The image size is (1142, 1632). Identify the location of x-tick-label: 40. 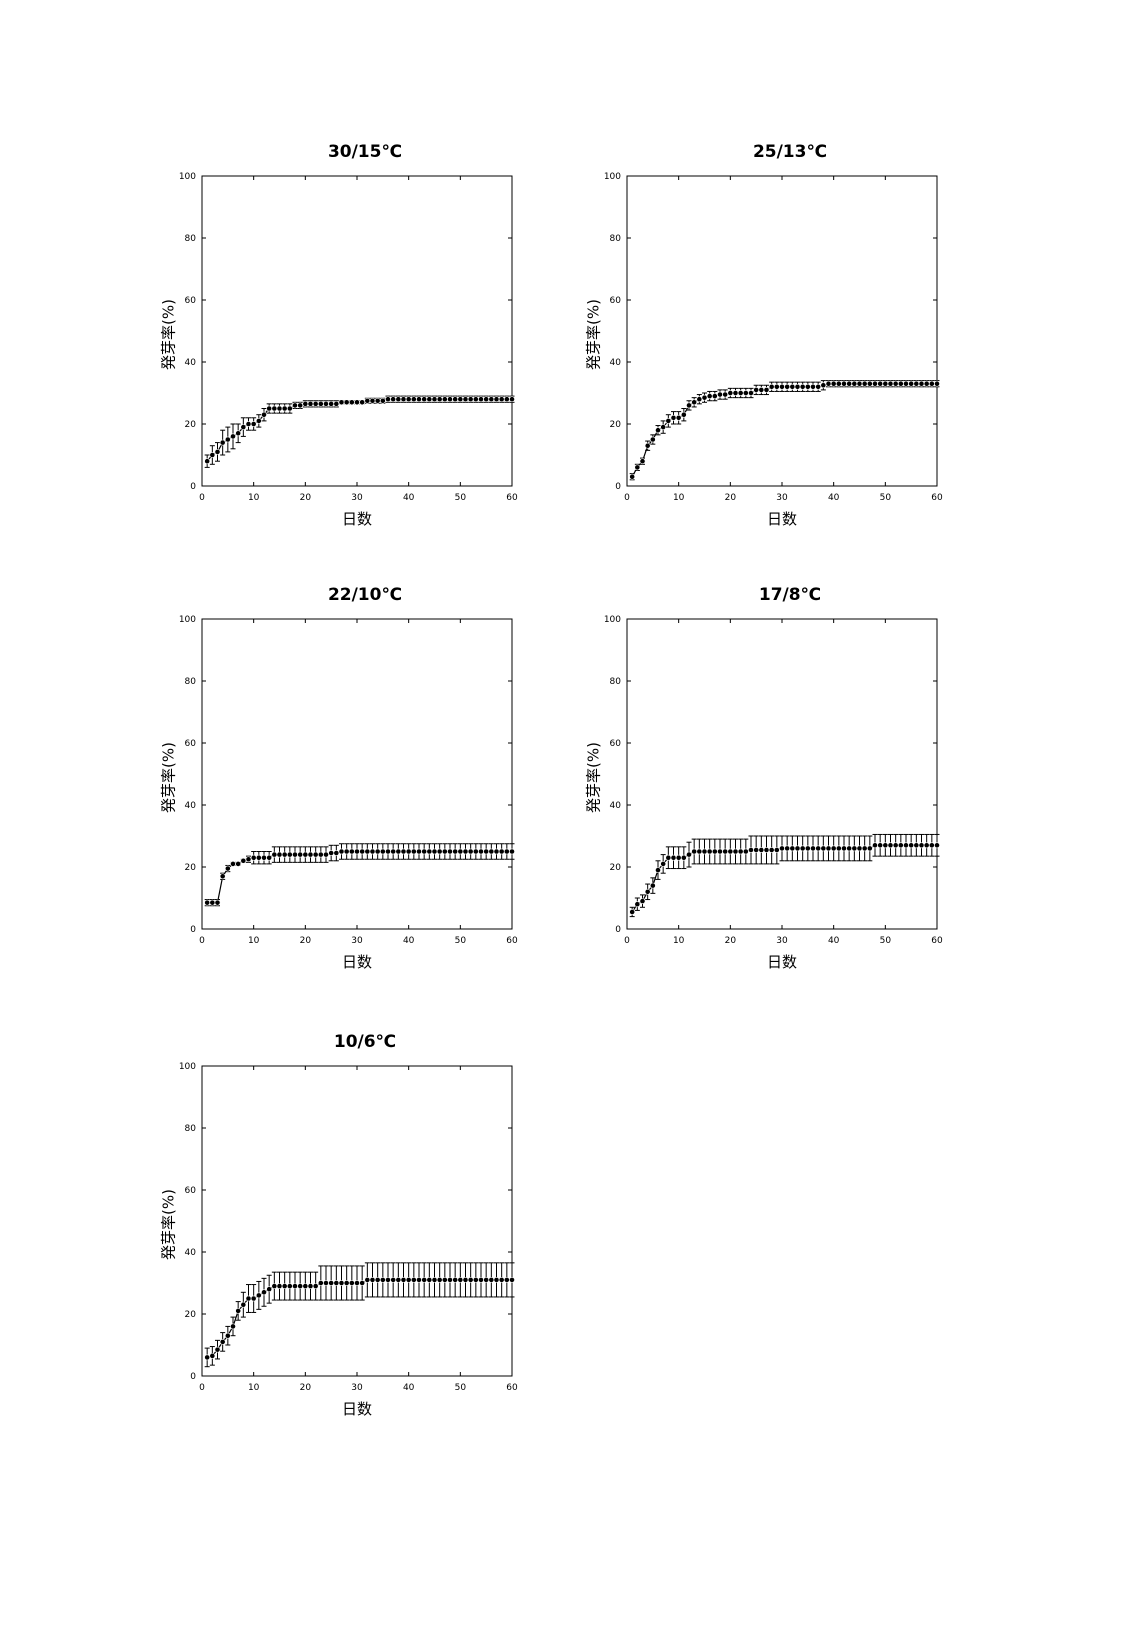
(409, 1388).